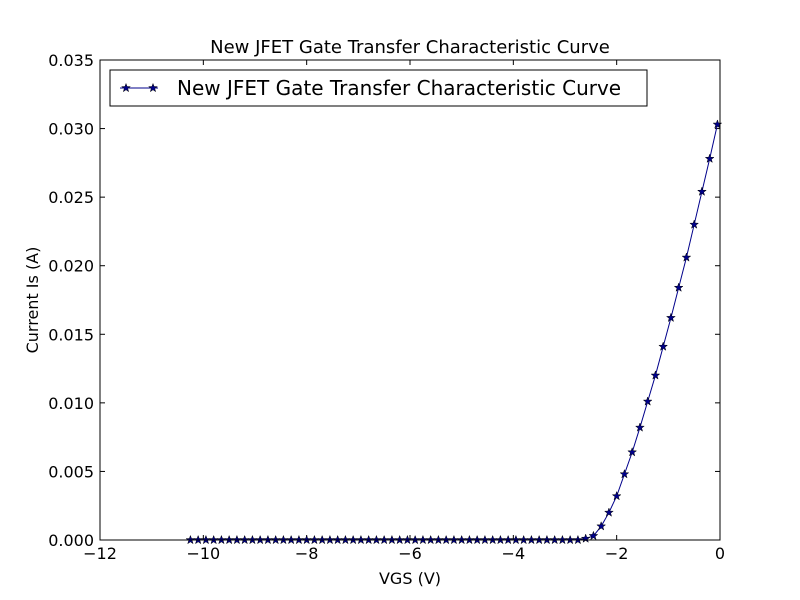 The image size is (800, 600). Describe the element at coordinates (71, 334) in the screenshot. I see `y-tick-label: 0.015` at that location.